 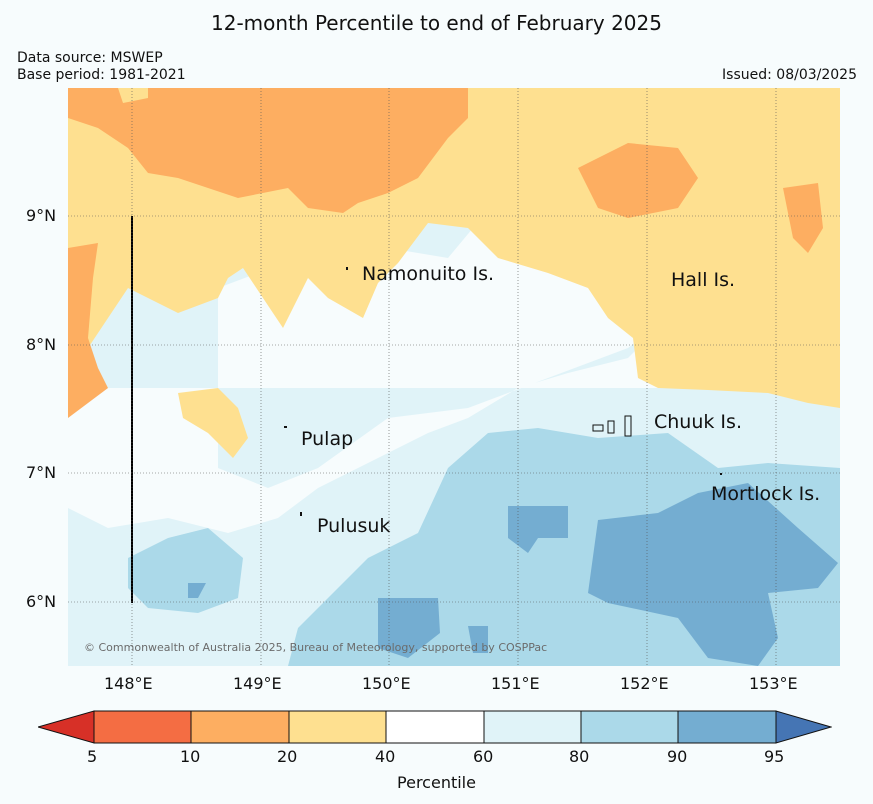 What do you see at coordinates (579, 756) in the screenshot?
I see `colorbar-tick-80: 80` at bounding box center [579, 756].